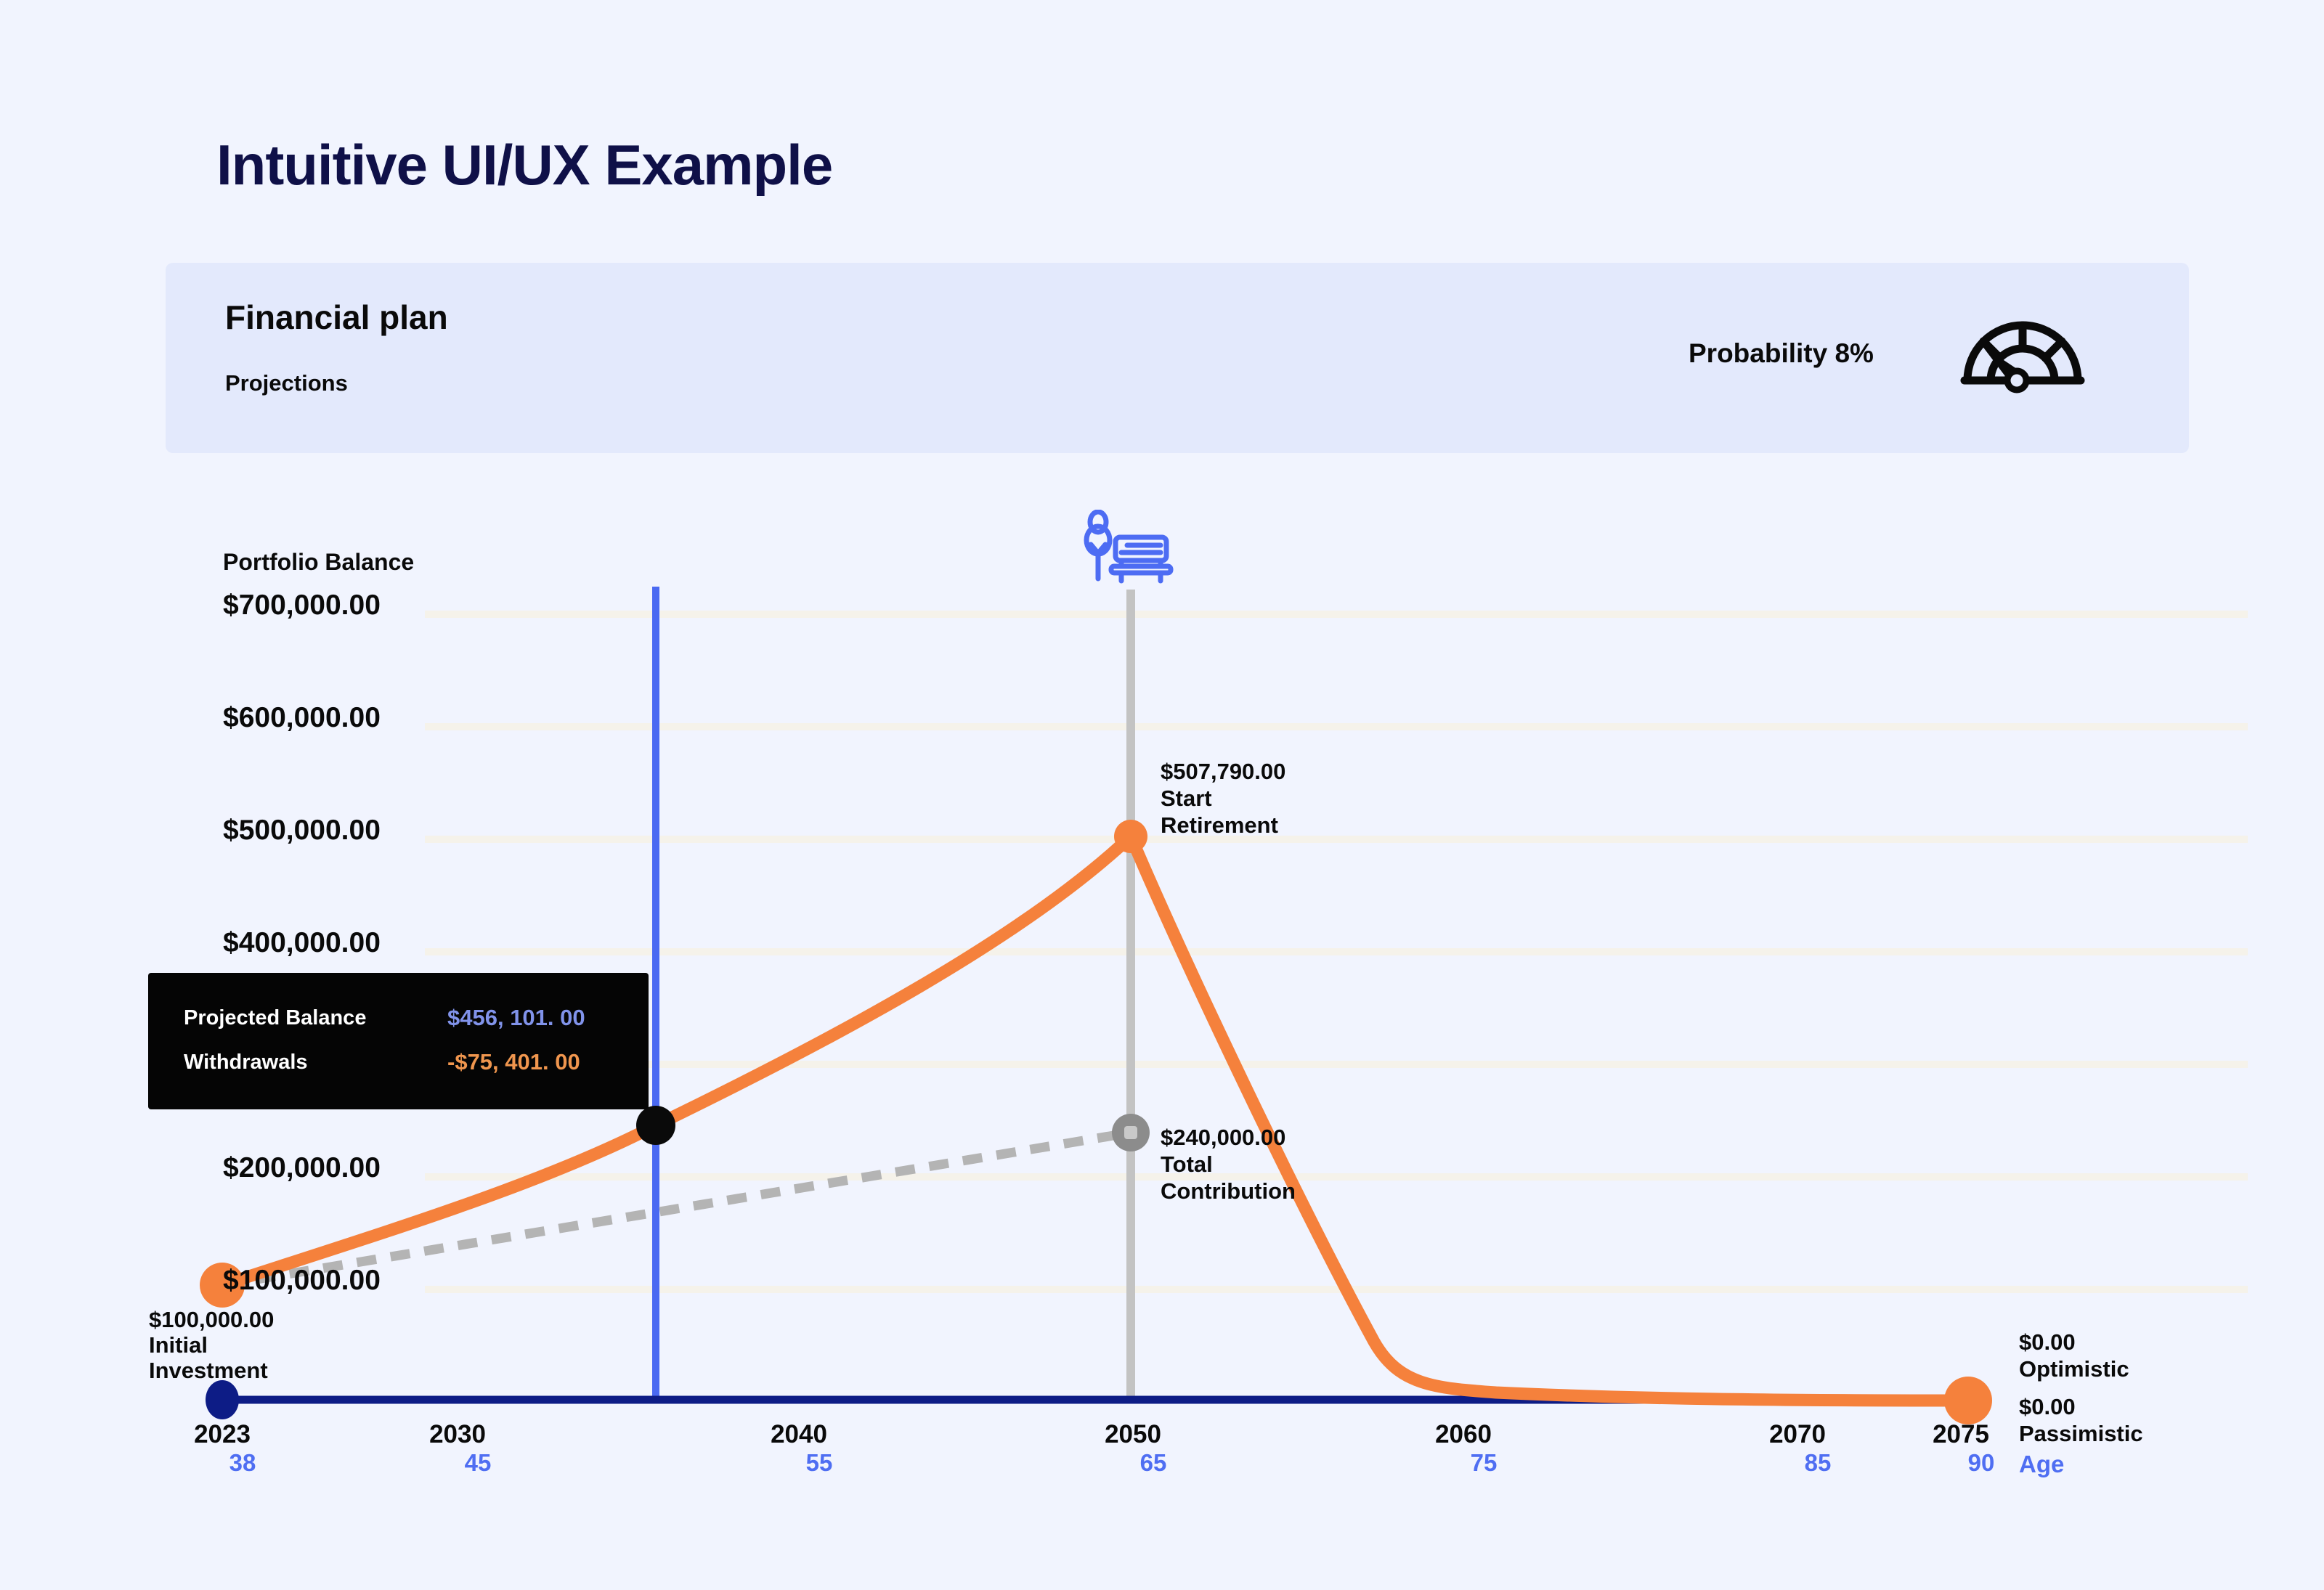 This screenshot has height=1590, width=2324. Describe the element at coordinates (1223, 771) in the screenshot. I see `annotation-retirement-value: $507,790.00` at that location.